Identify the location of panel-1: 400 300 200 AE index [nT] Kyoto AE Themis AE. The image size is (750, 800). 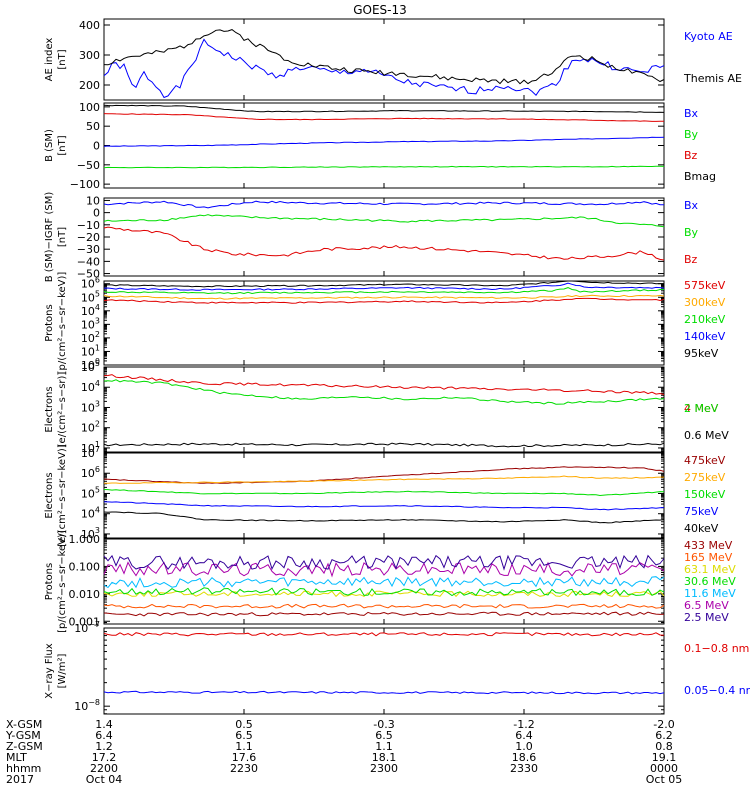
(393, 59).